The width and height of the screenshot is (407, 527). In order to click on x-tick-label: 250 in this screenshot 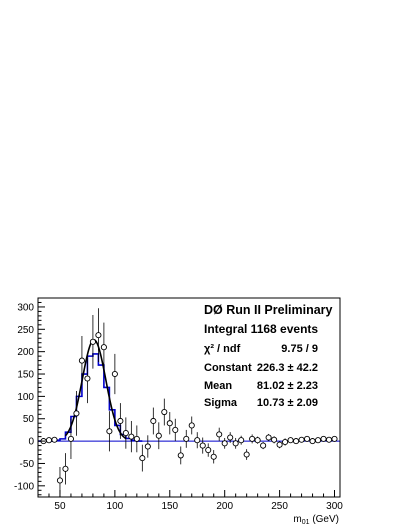, I will do `click(279, 506)`.